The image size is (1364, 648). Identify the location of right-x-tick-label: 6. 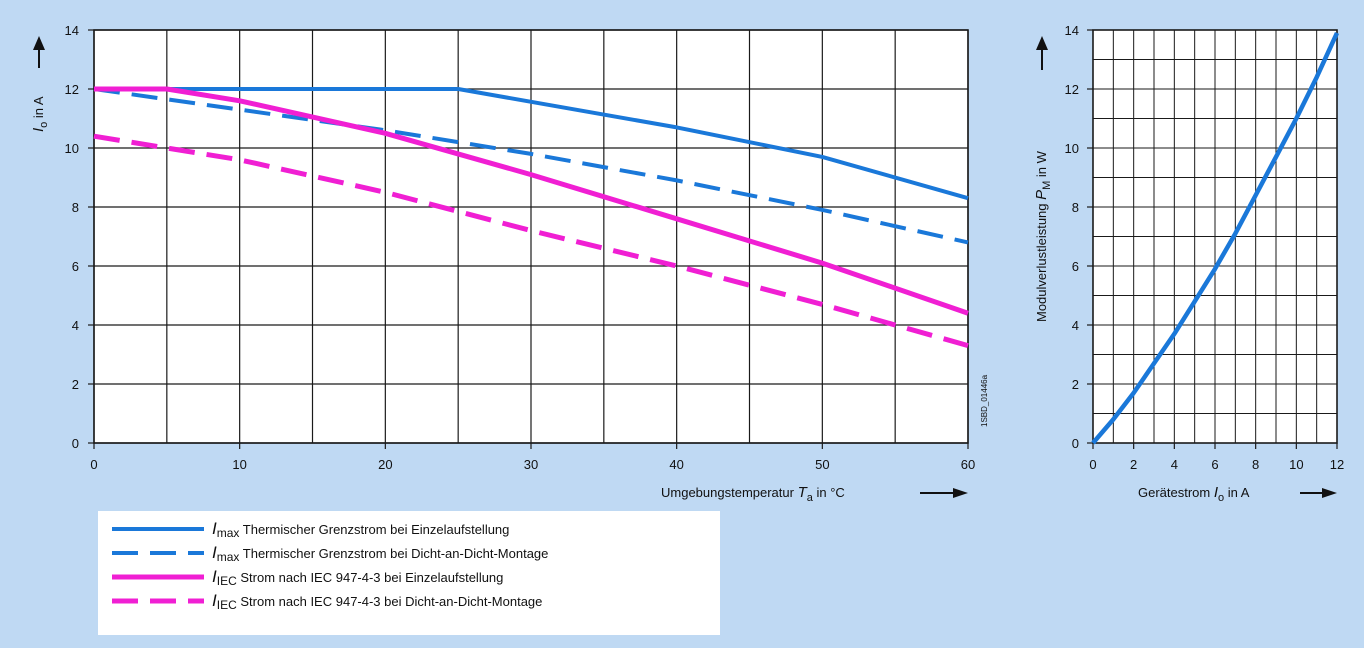
(1214, 464).